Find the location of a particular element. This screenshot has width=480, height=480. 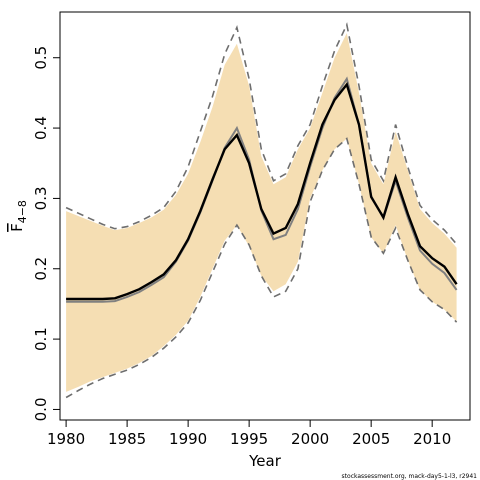

y-tick-label: 0.4 is located at coordinates (41, 128).